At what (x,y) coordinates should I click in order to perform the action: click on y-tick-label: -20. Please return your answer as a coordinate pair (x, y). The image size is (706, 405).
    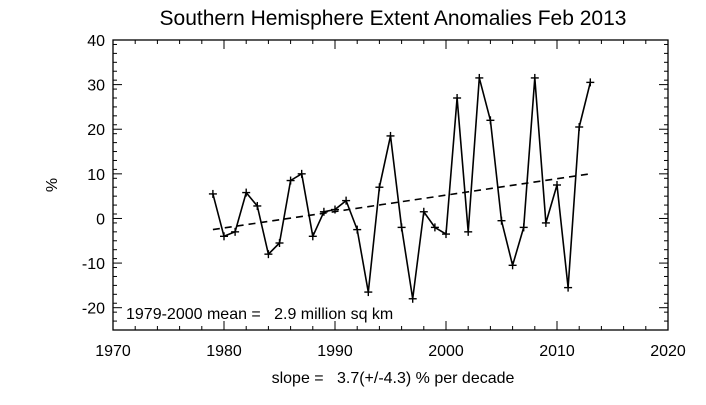
    Looking at the image, I should click on (93, 309).